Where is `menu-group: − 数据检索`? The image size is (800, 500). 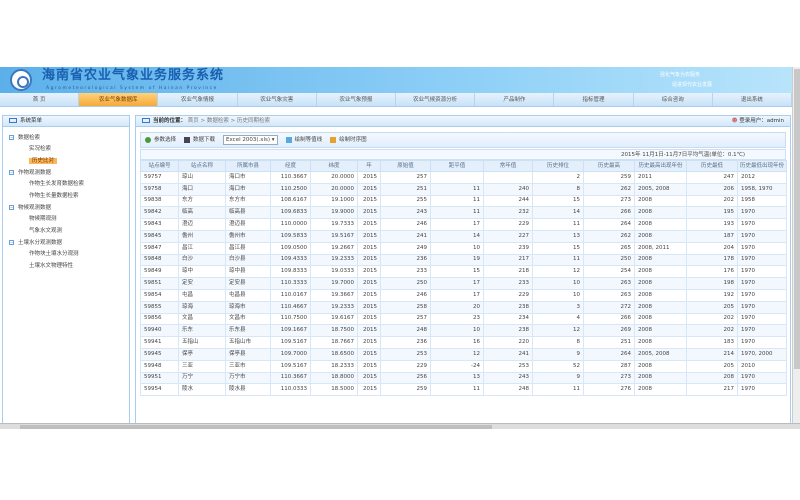 menu-group: − 数据检索 is located at coordinates (69, 138).